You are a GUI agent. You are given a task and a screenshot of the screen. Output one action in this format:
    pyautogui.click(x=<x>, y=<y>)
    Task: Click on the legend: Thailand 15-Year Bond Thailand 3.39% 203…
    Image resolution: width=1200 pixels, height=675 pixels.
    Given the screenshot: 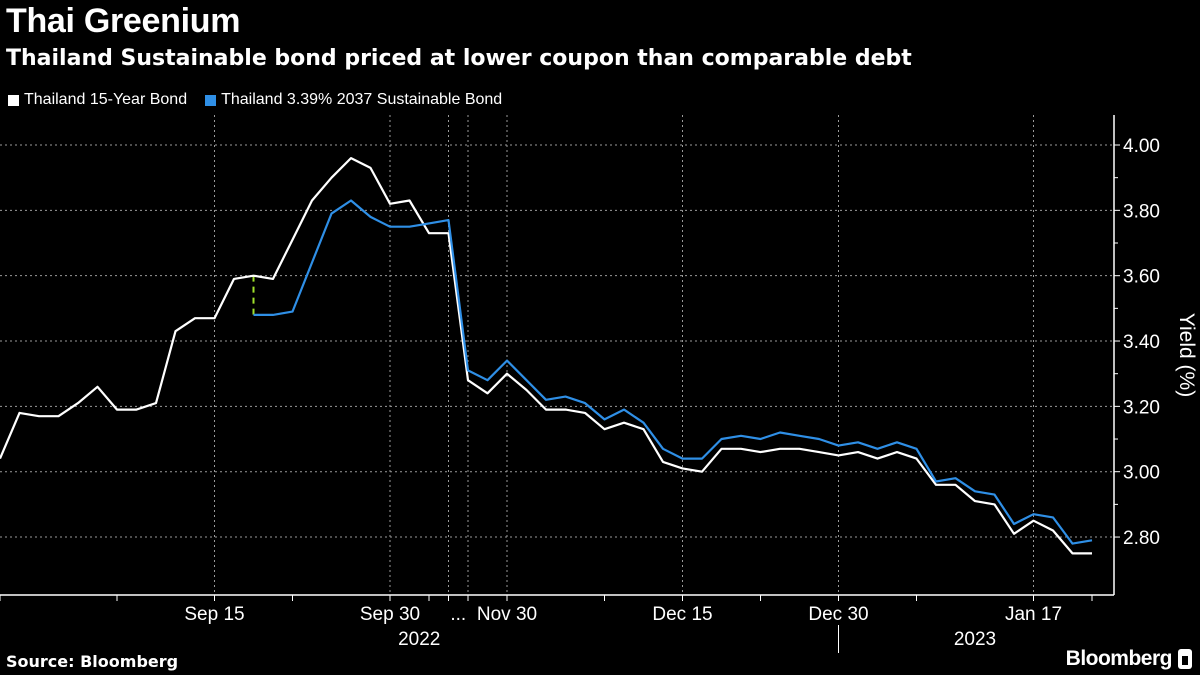 What is the action you would take?
    pyautogui.click(x=255, y=100)
    